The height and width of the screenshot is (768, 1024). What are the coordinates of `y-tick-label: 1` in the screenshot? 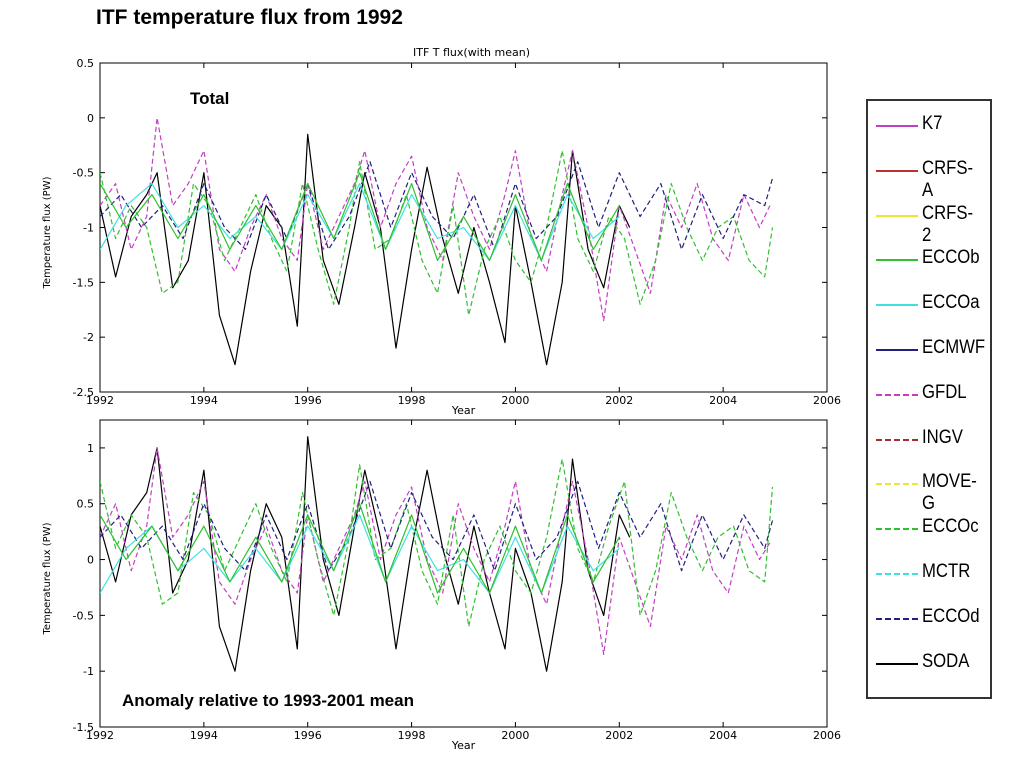 It's located at (90, 448).